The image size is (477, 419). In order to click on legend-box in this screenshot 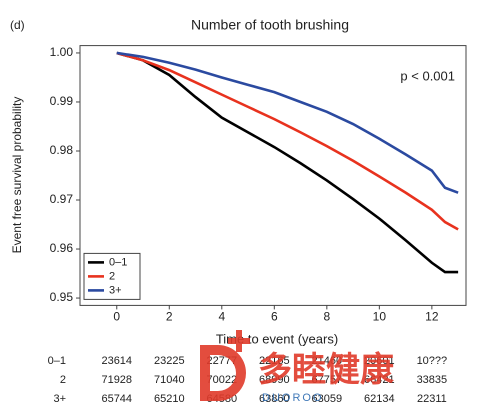, I will do `click(112, 276)`.